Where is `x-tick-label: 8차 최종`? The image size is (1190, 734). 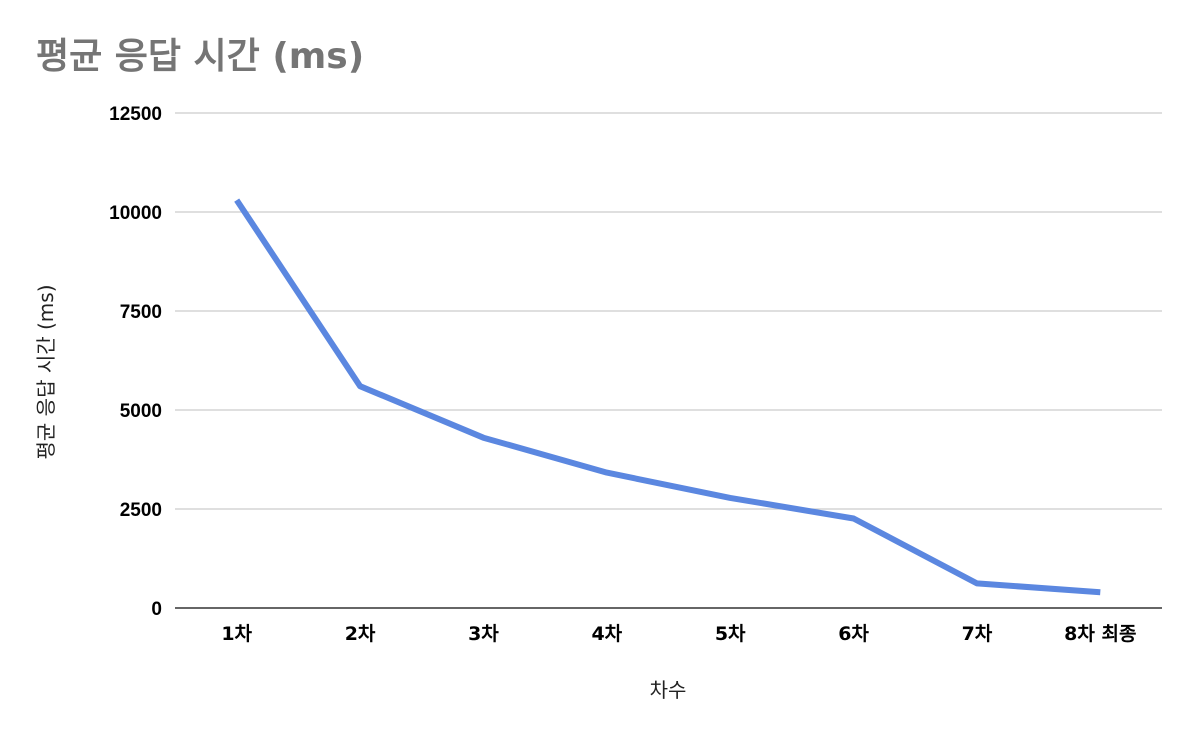
x-tick-label: 8차 최종 is located at coordinates (1100, 634).